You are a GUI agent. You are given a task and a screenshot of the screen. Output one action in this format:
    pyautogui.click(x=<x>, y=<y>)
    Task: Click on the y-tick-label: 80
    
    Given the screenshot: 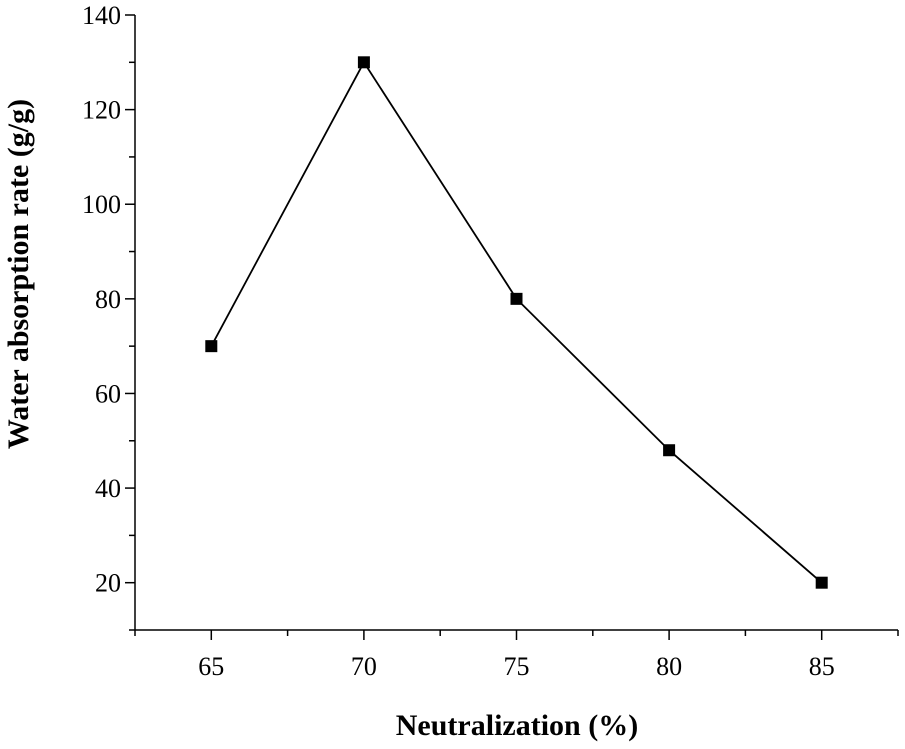 What is the action you would take?
    pyautogui.click(x=108, y=299)
    